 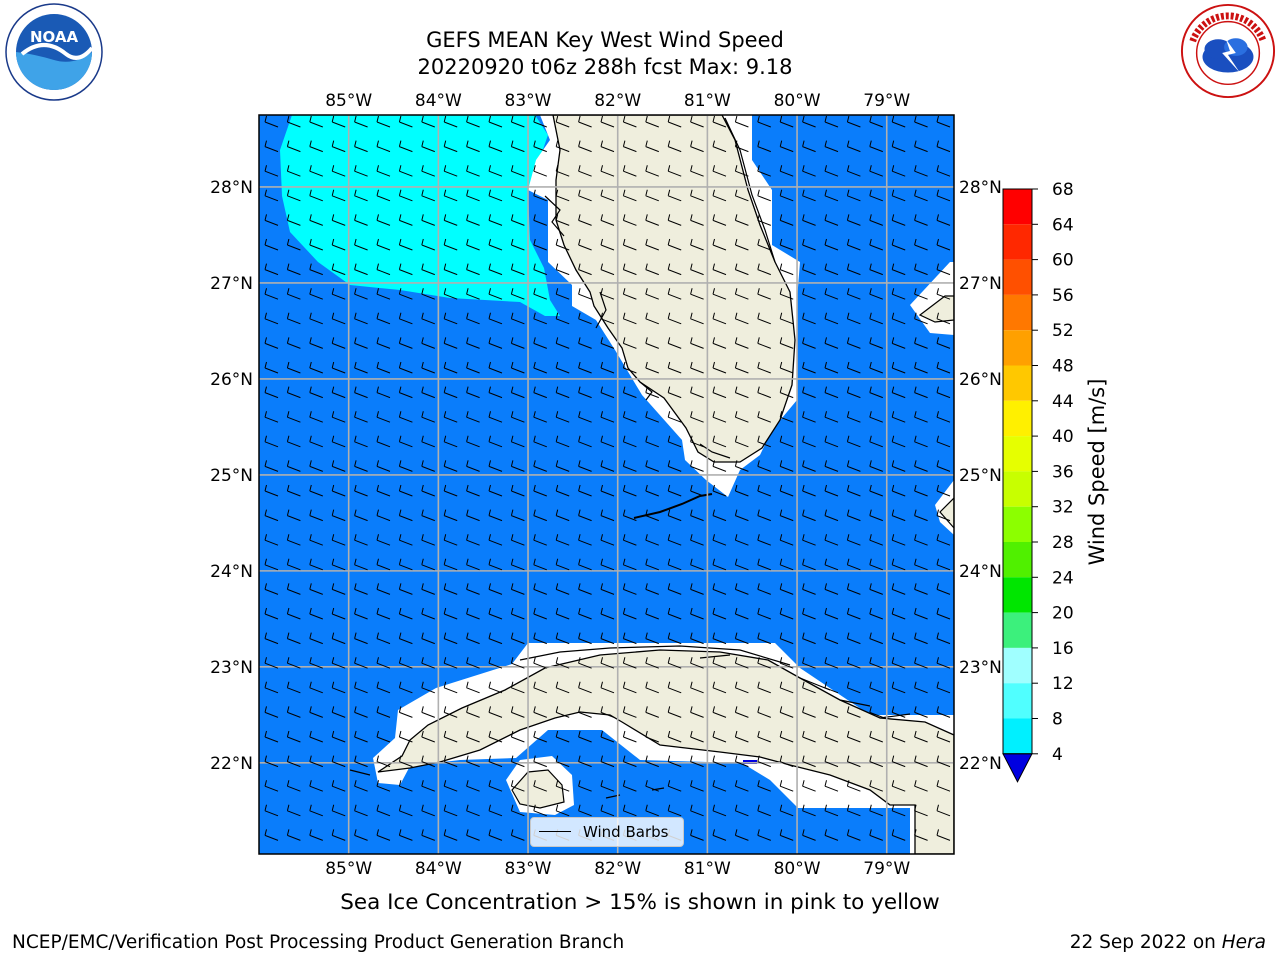 What do you see at coordinates (1168, 942) in the screenshot?
I see `footer-date: 22 Sep 2022 on Hera` at bounding box center [1168, 942].